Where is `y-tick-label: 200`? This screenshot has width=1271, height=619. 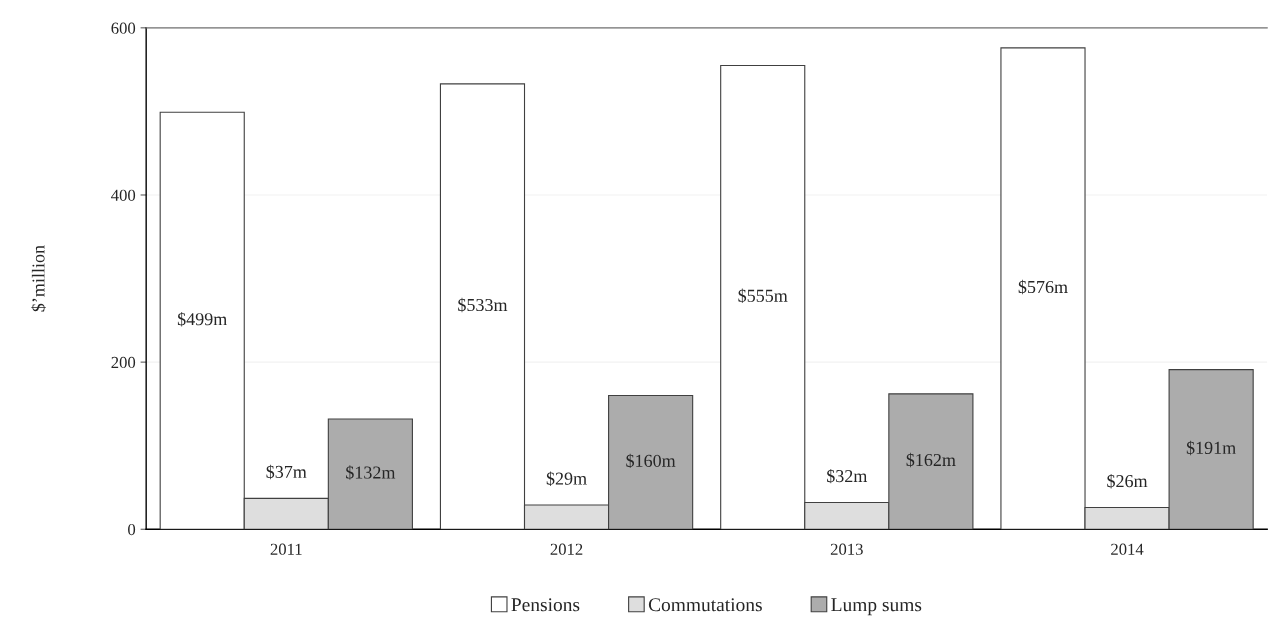
y-tick-label: 200 is located at coordinates (123, 362).